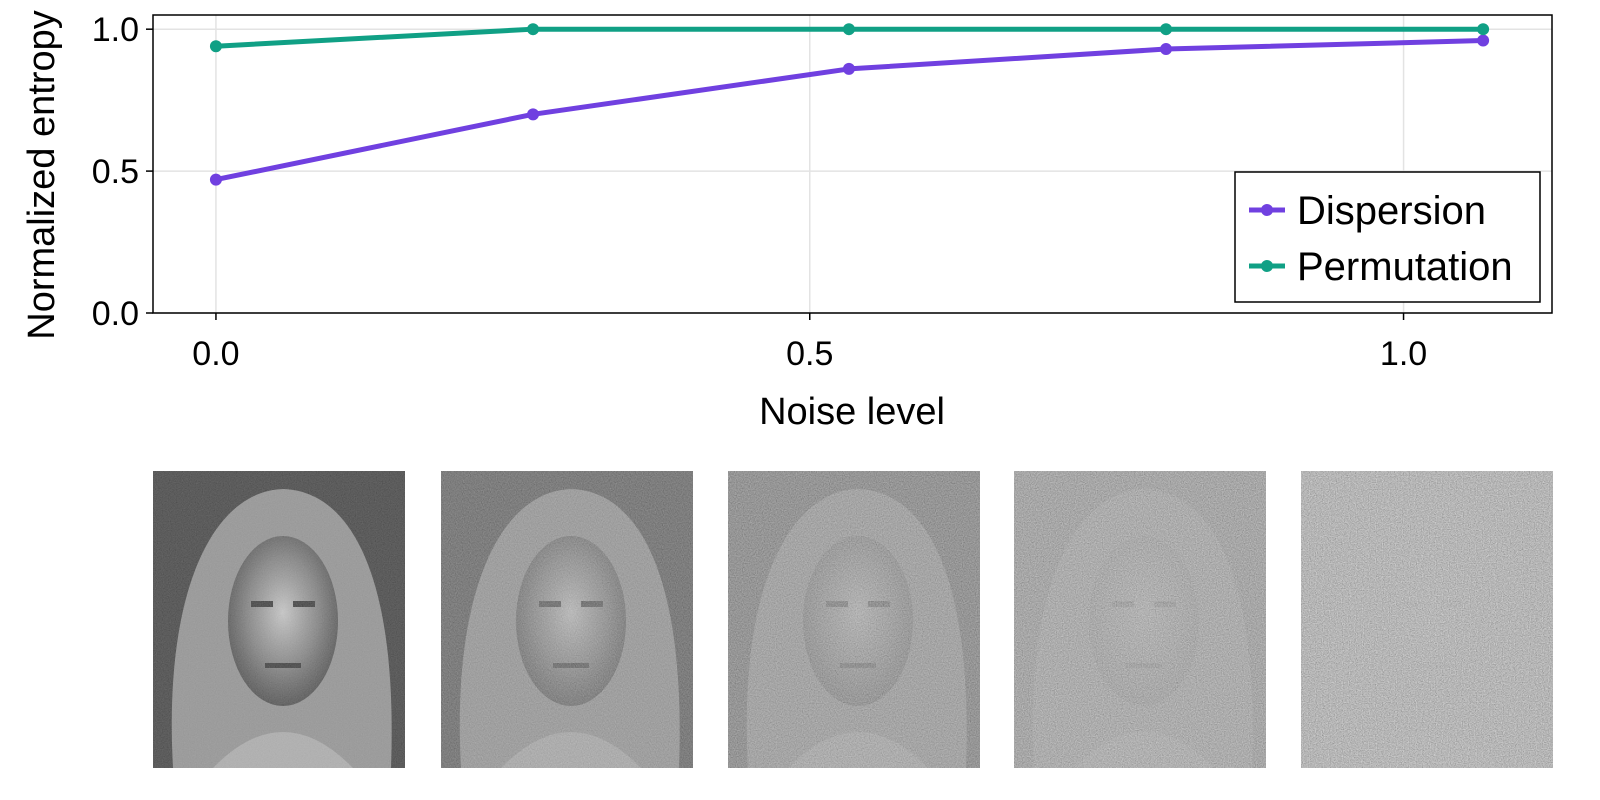 Image resolution: width=1600 pixels, height=800 pixels. I want to click on legend-box, so click(1387, 237).